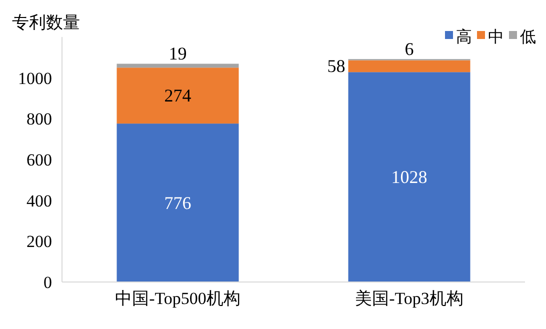 This screenshot has height=329, width=546. Describe the element at coordinates (39, 242) in the screenshot. I see `y-tick-label: 200` at that location.